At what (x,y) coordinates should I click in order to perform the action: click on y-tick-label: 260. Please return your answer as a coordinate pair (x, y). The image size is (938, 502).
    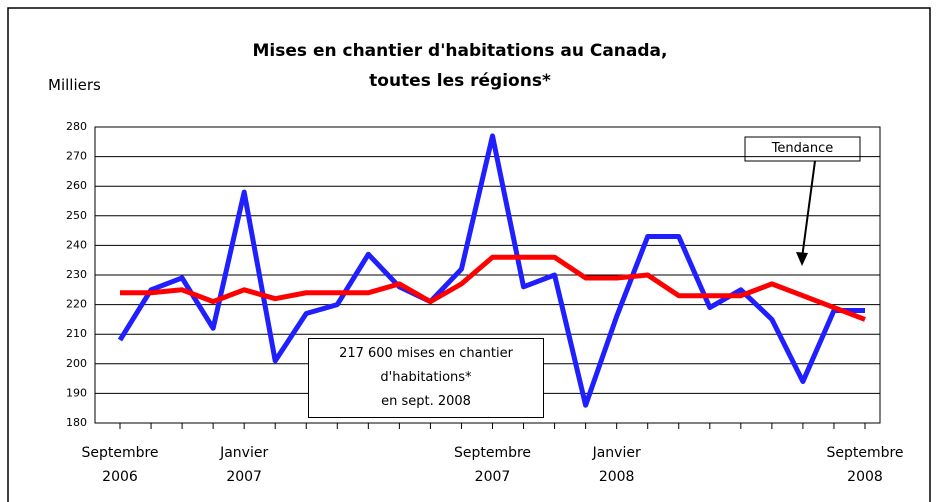
    Looking at the image, I should click on (76, 185).